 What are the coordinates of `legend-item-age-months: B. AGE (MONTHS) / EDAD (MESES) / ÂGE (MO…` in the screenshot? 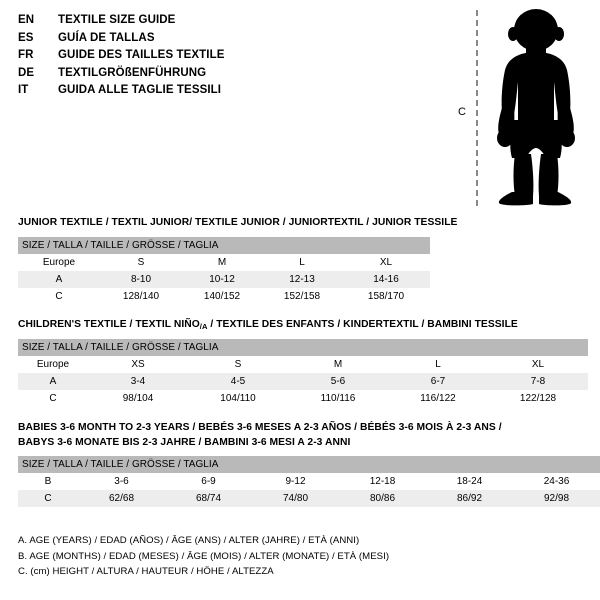 It's located at (204, 556).